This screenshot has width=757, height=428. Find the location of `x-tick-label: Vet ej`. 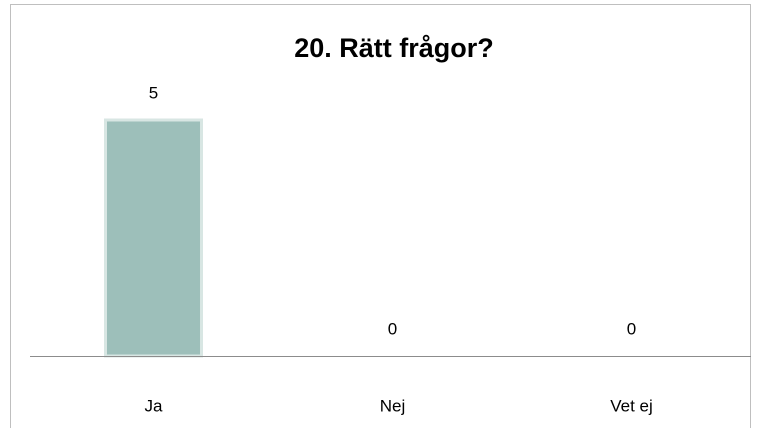

x-tick-label: Vet ej is located at coordinates (631, 405).